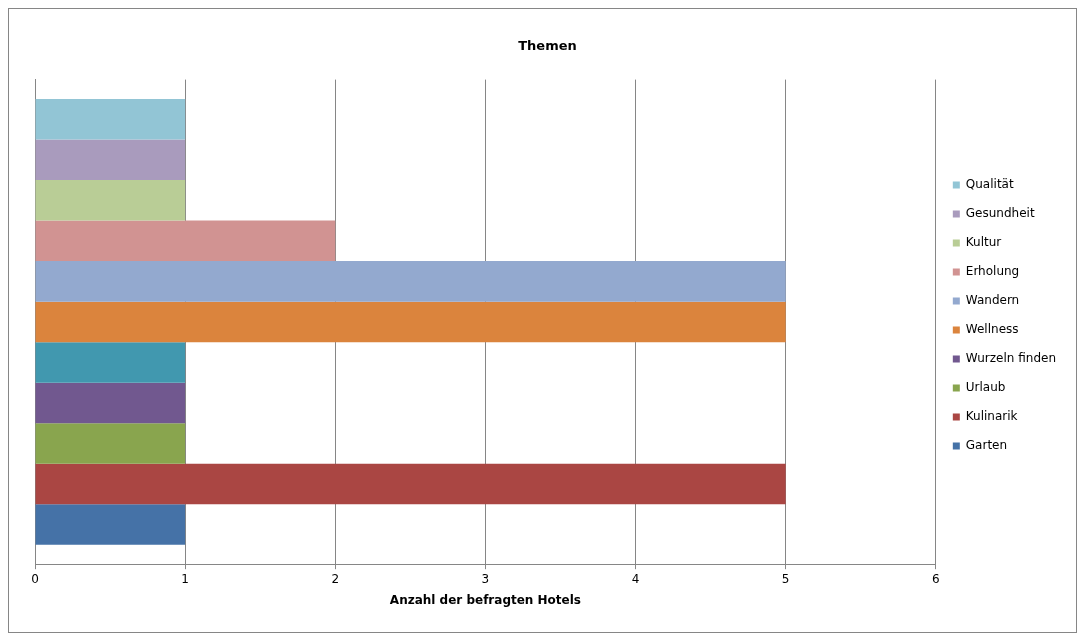 The image size is (1085, 641). What do you see at coordinates (547, 46) in the screenshot?
I see `chart-title: Themen` at bounding box center [547, 46].